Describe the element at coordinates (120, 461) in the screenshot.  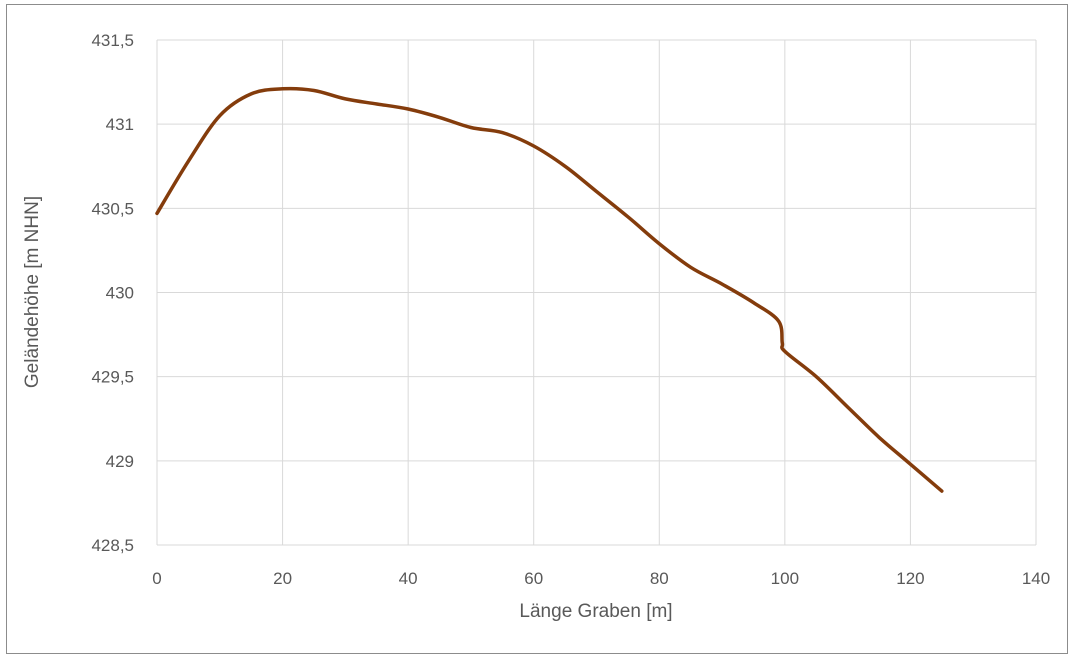
I see `y-tick-label: 429` at that location.